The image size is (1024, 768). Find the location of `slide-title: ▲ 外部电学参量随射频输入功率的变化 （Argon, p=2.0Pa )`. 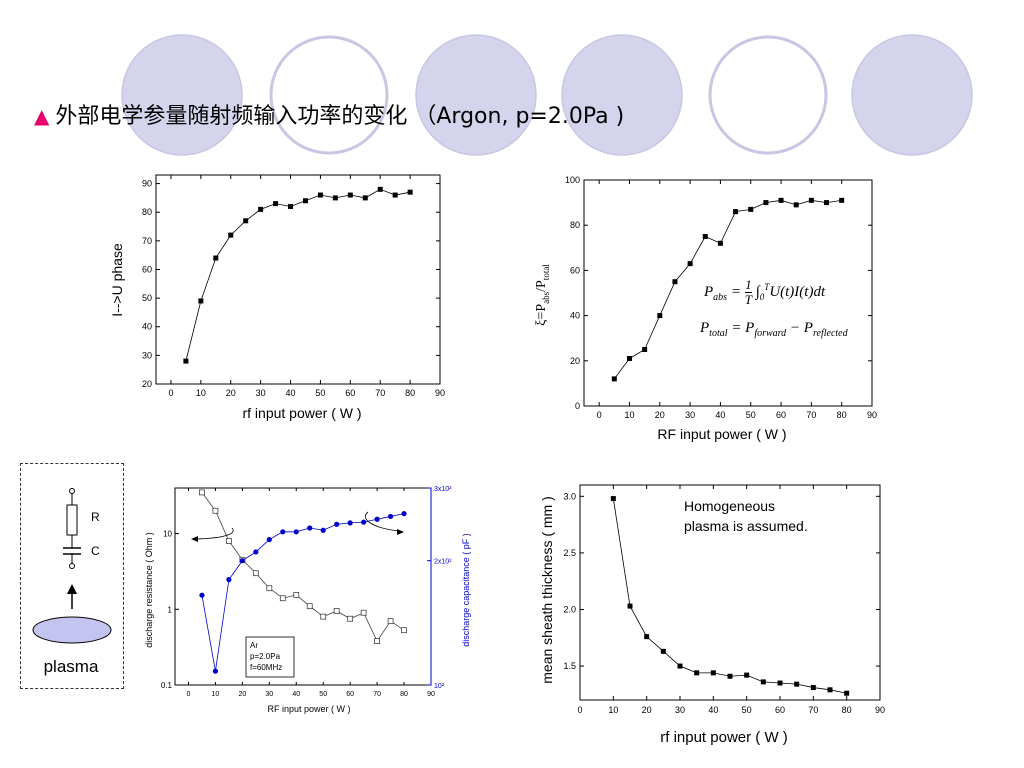

slide-title: ▲ 外部电学参量随射频输入功率的变化 （Argon, p=2.0Pa ) is located at coordinates (329, 114).